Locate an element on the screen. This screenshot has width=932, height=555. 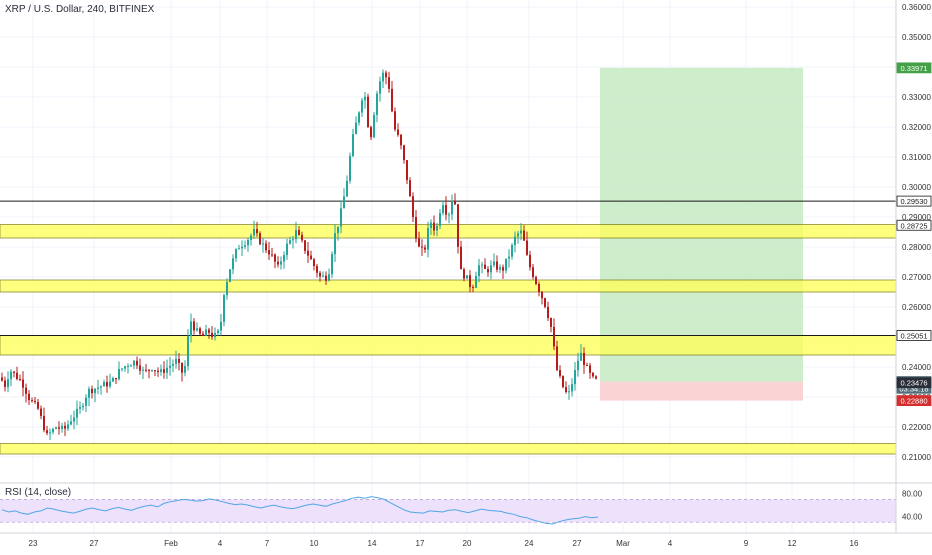
time-tick-label: 10 is located at coordinates (314, 543).